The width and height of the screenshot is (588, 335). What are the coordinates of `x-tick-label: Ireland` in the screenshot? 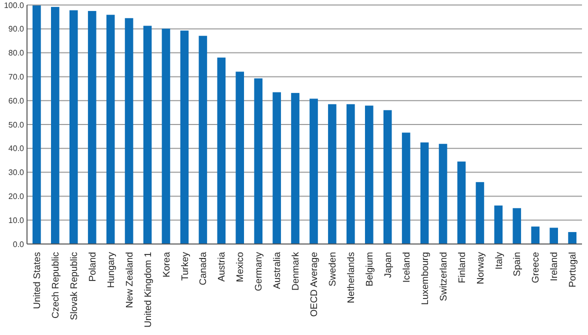 It's located at (554, 267).